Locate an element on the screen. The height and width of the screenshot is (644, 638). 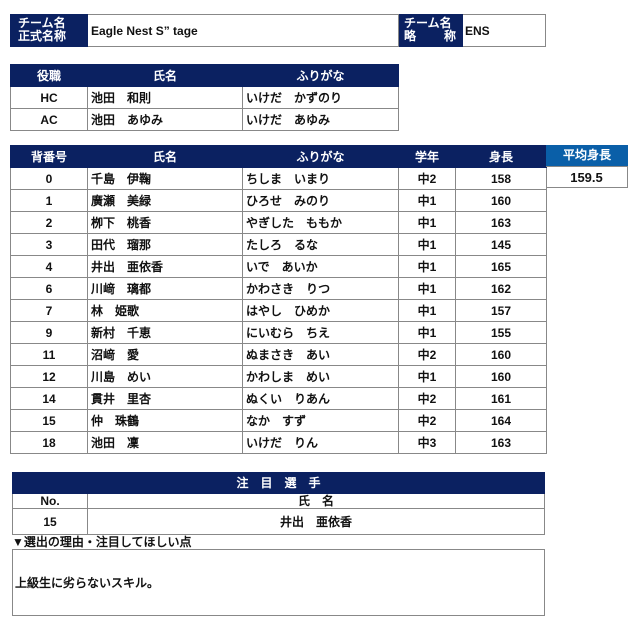
player-name: 廣瀬 美緑 is located at coordinates (165, 200).